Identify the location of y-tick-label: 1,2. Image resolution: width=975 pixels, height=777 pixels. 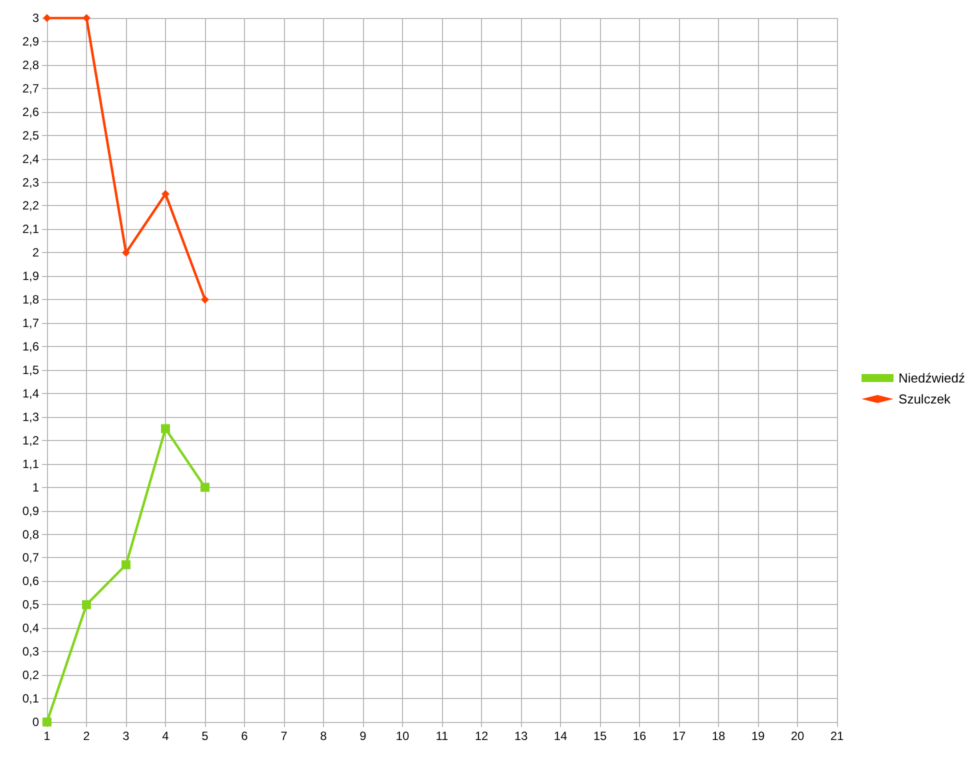
(31, 440).